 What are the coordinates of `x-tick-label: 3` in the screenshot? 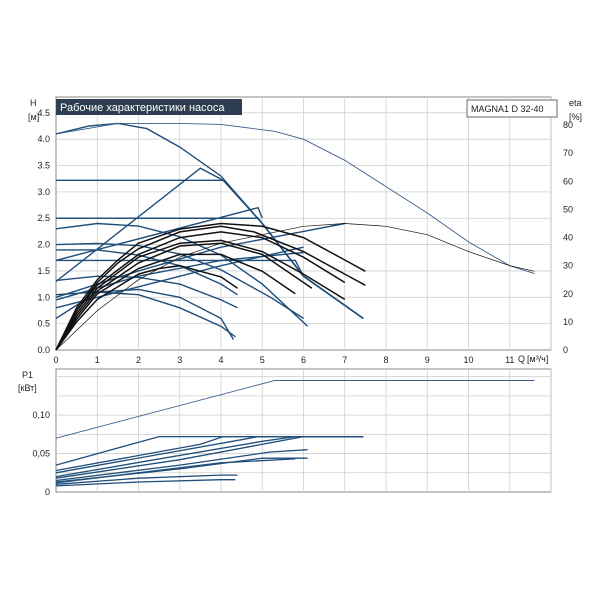 It's located at (179, 360).